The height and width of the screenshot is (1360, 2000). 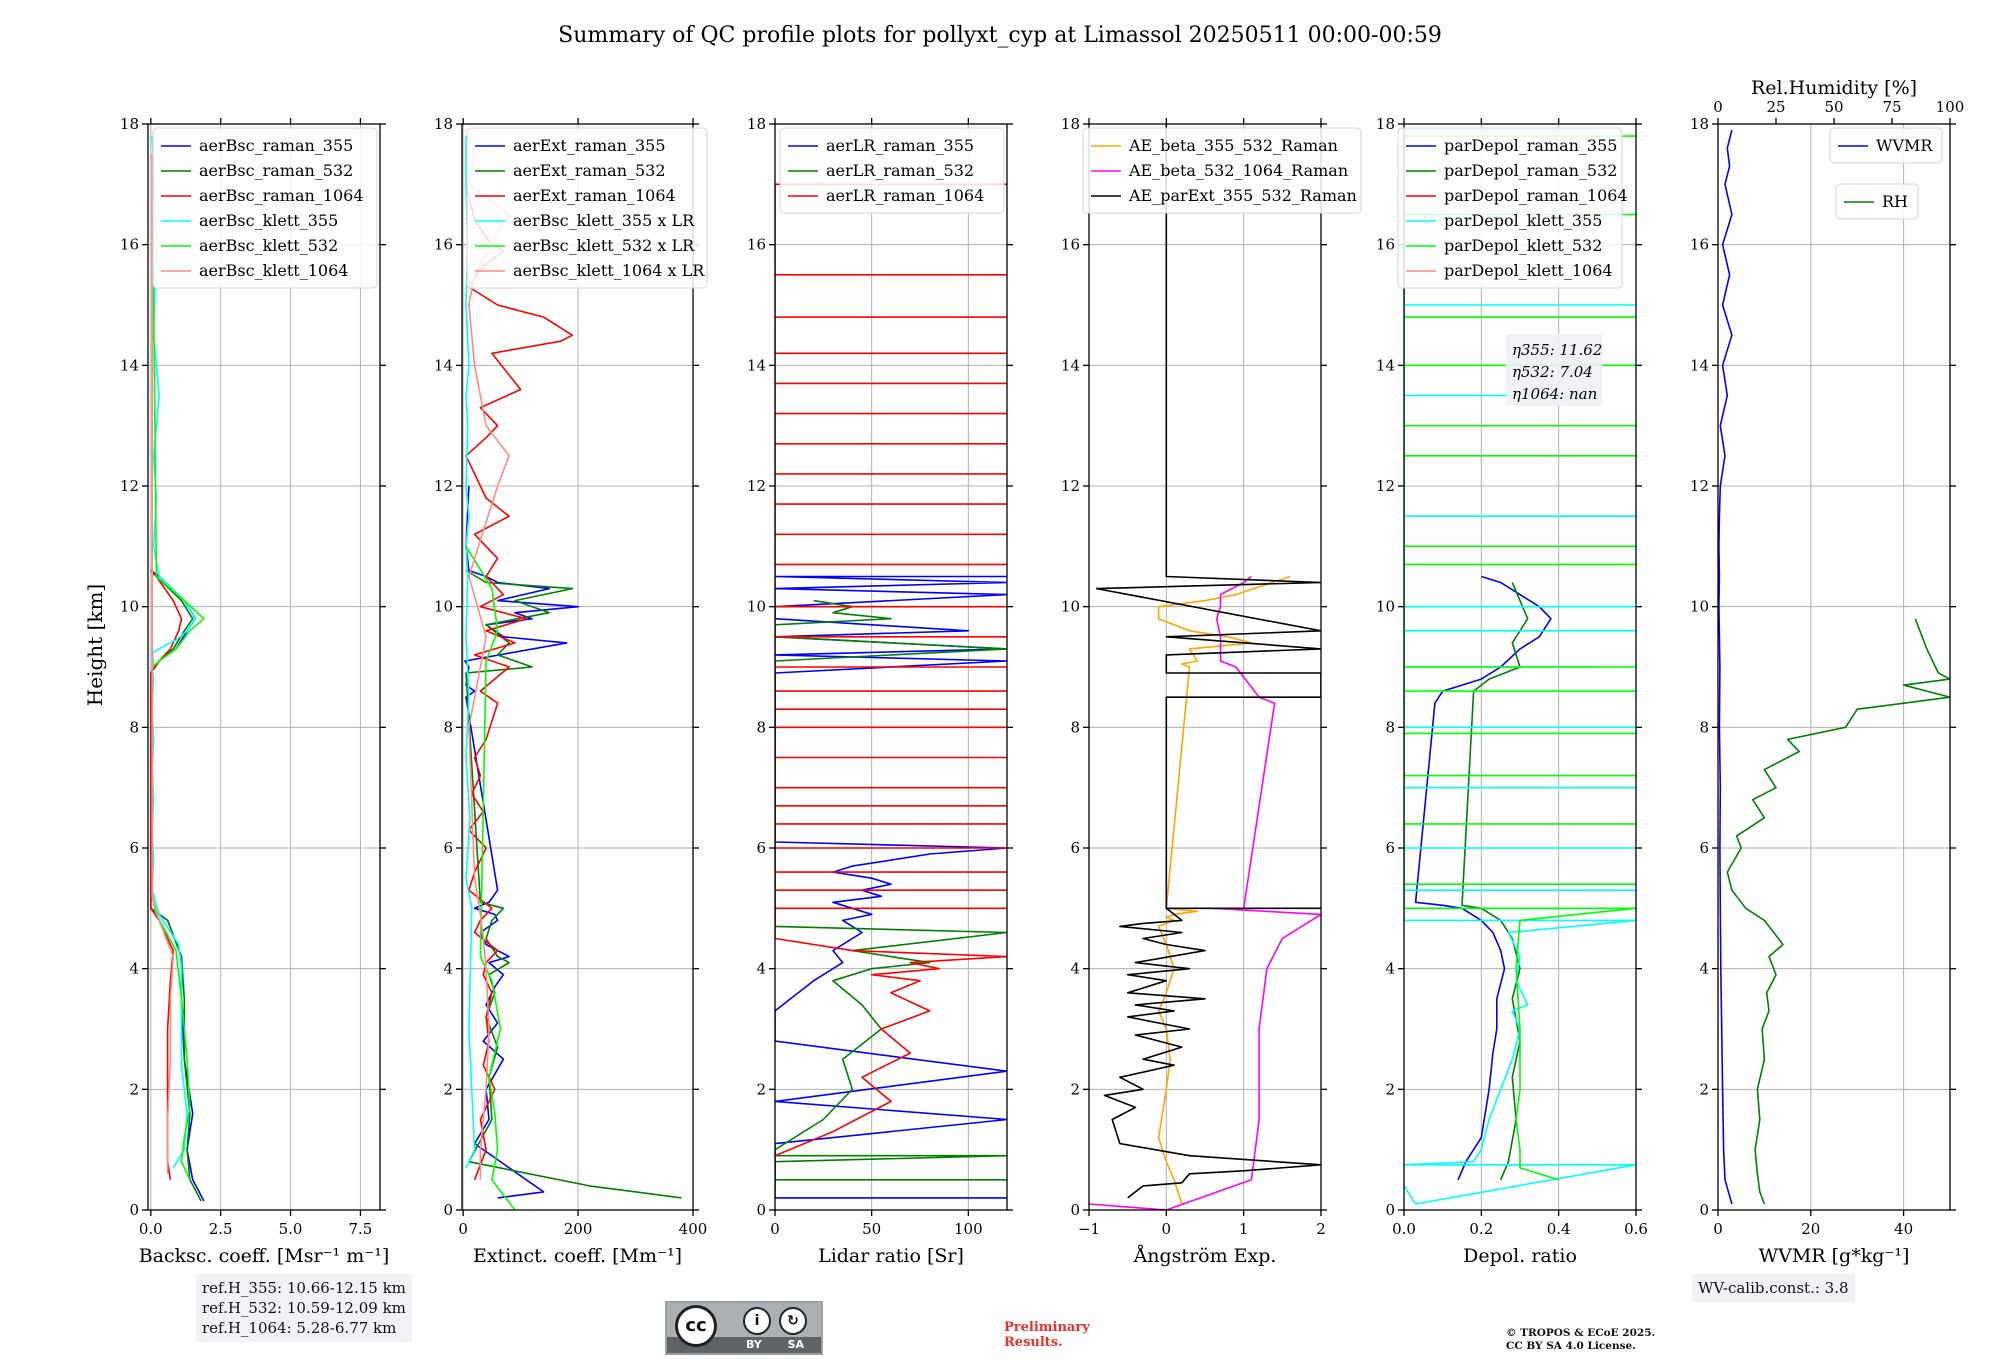 I want to click on wv-calib-box: WV-calib.const.: 3.8, so click(x=1773, y=1288).